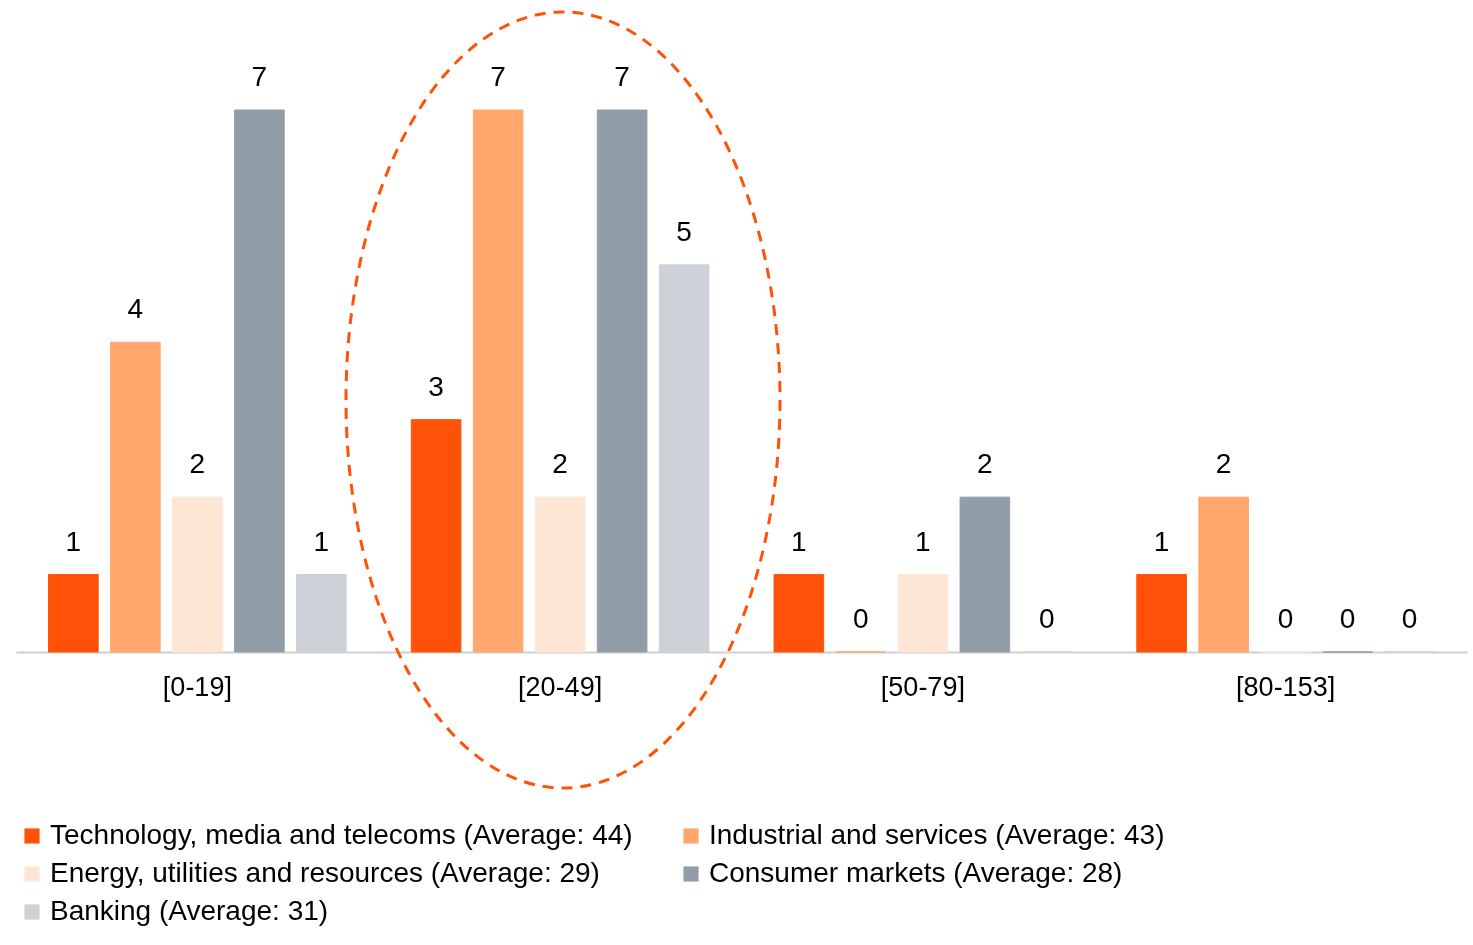 Image resolution: width=1473 pixels, height=945 pixels. Describe the element at coordinates (325, 872) in the screenshot. I see `legend-label: Energy, utilities and resources (Average: 29)` at that location.